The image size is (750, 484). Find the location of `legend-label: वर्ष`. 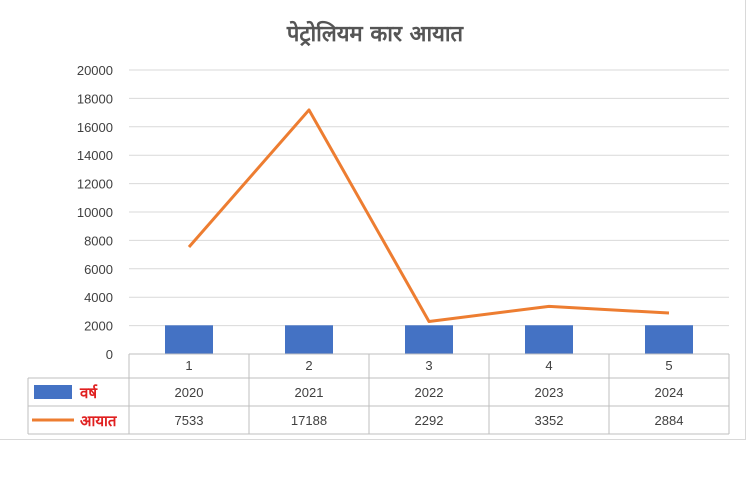

legend-label: वर्ष is located at coordinates (88, 393).